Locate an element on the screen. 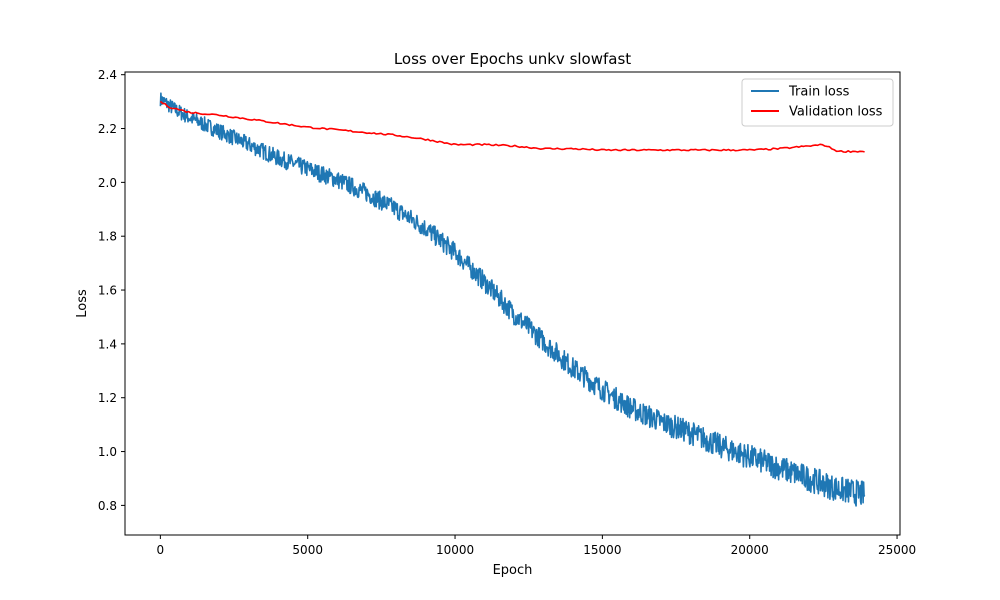 The image size is (1000, 600). y-axis-title: Loss is located at coordinates (82, 303).